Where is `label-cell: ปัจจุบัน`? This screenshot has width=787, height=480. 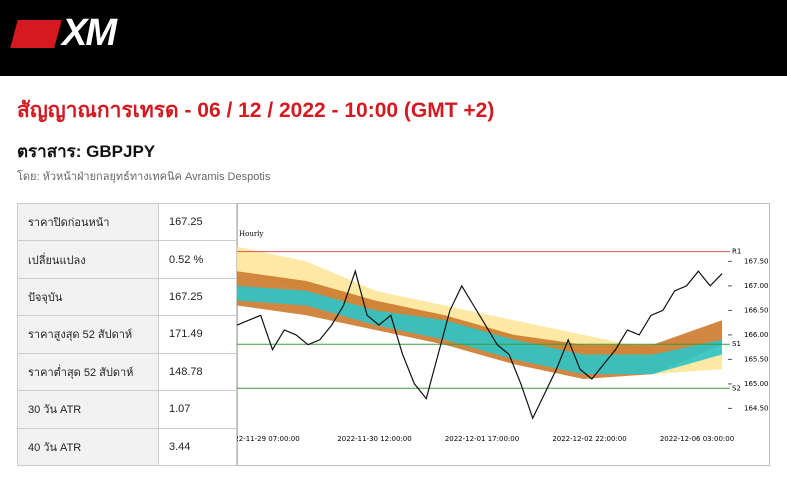 label-cell: ปัจจุบัน is located at coordinates (88, 297).